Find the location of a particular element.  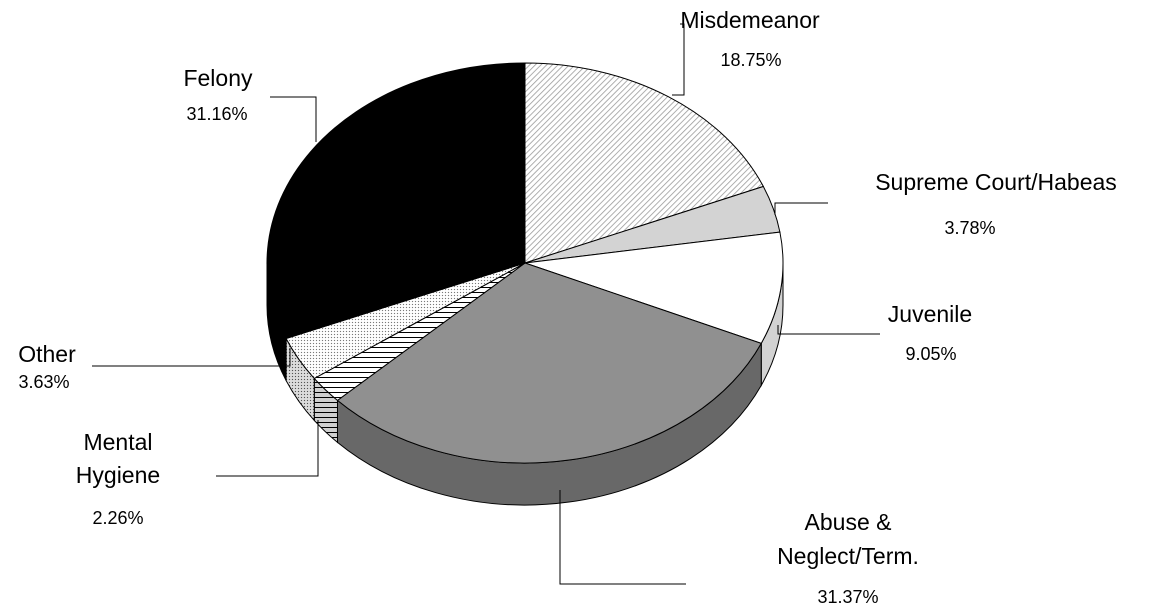

slice-percent-label: 2.26% is located at coordinates (117, 518).